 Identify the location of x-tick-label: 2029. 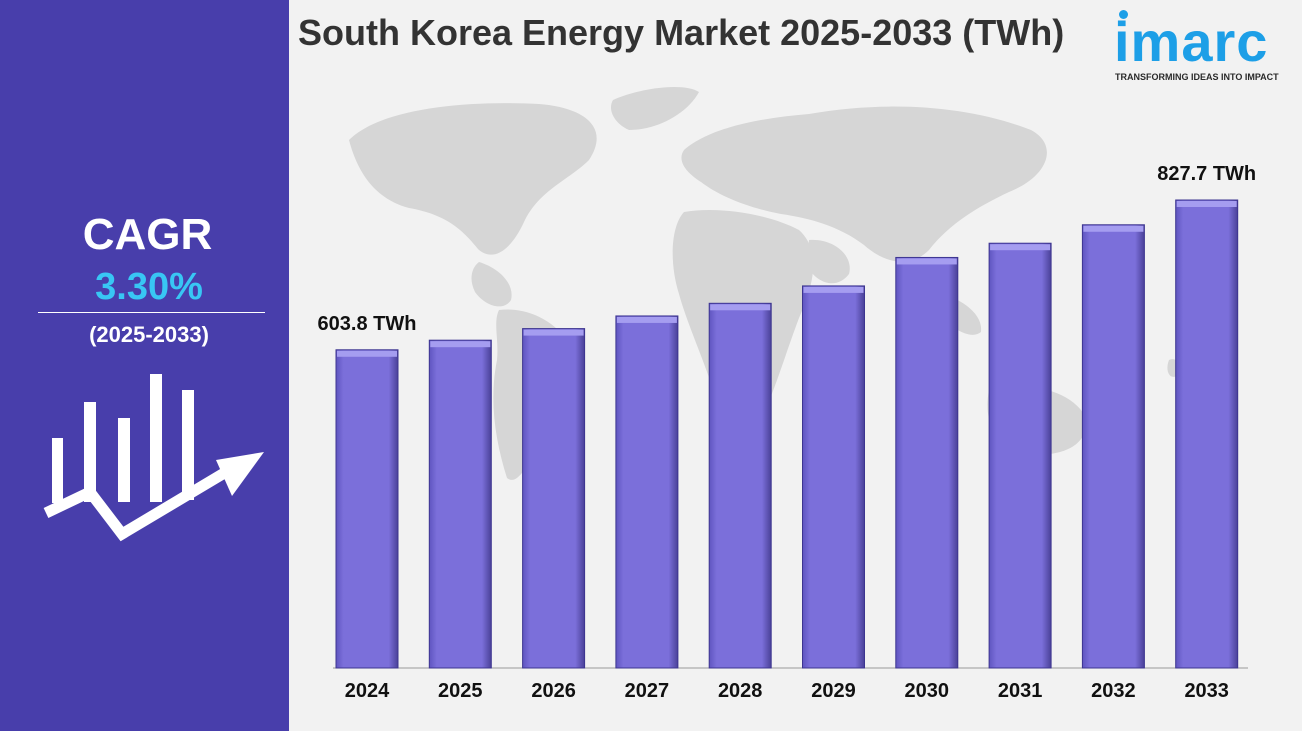
(833, 691).